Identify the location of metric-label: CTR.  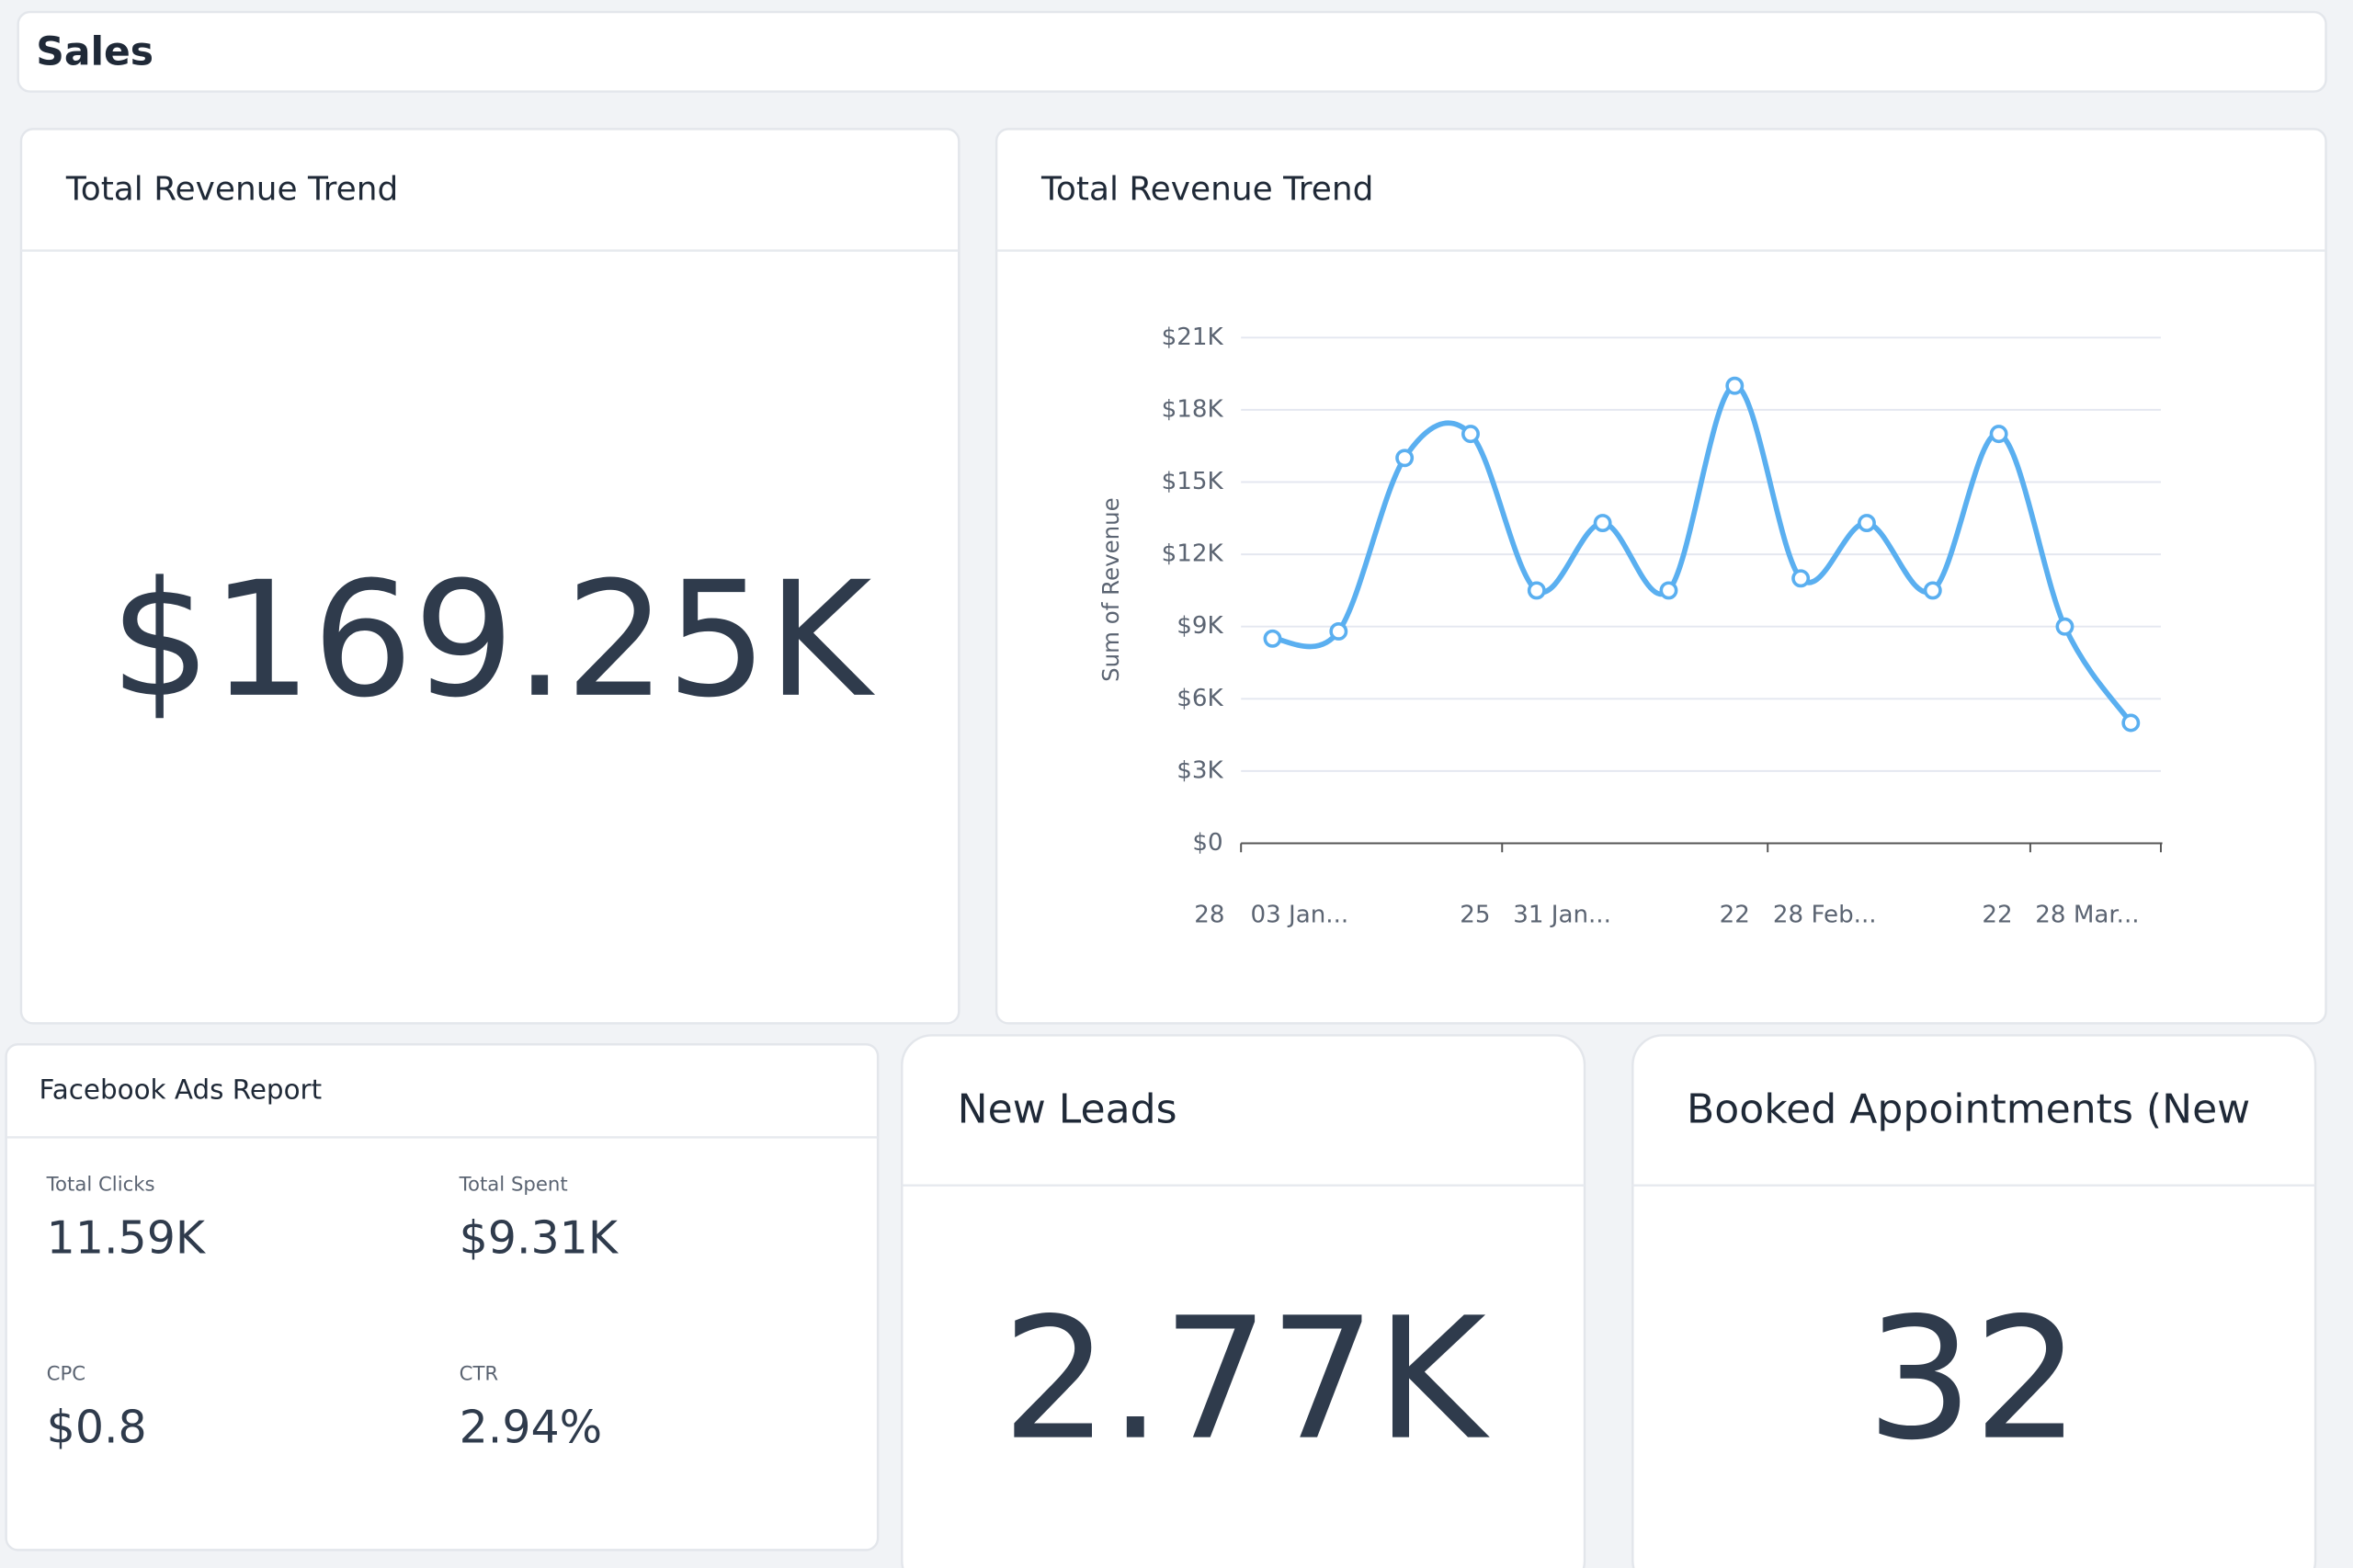
(479, 1373).